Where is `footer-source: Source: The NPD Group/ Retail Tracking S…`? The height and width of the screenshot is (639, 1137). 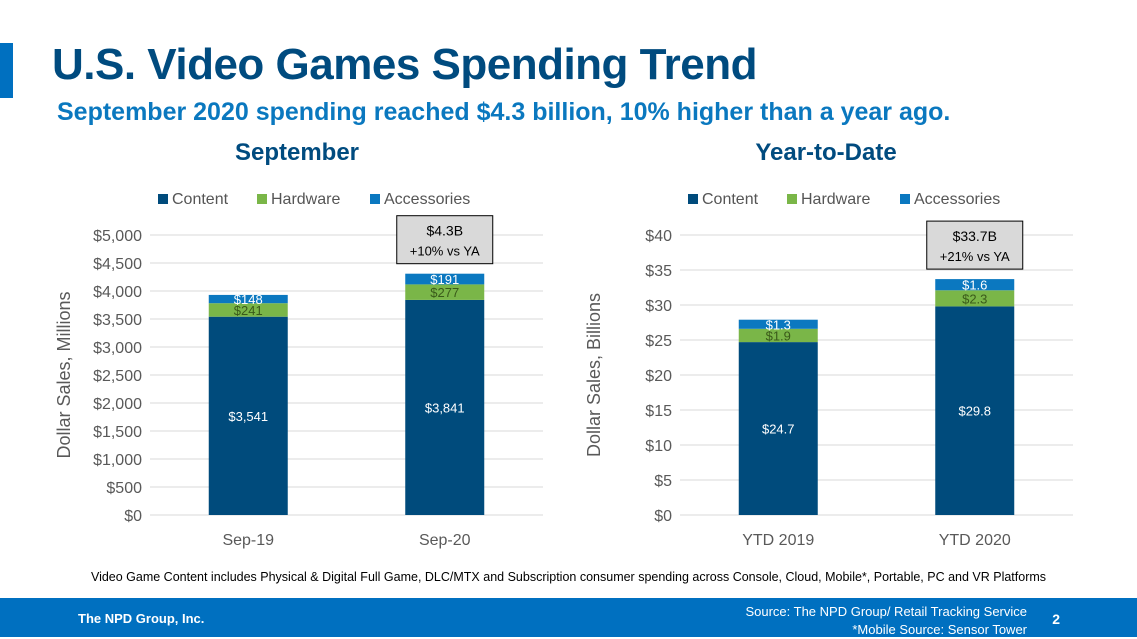 footer-source: Source: The NPD Group/ Retail Tracking S… is located at coordinates (886, 621).